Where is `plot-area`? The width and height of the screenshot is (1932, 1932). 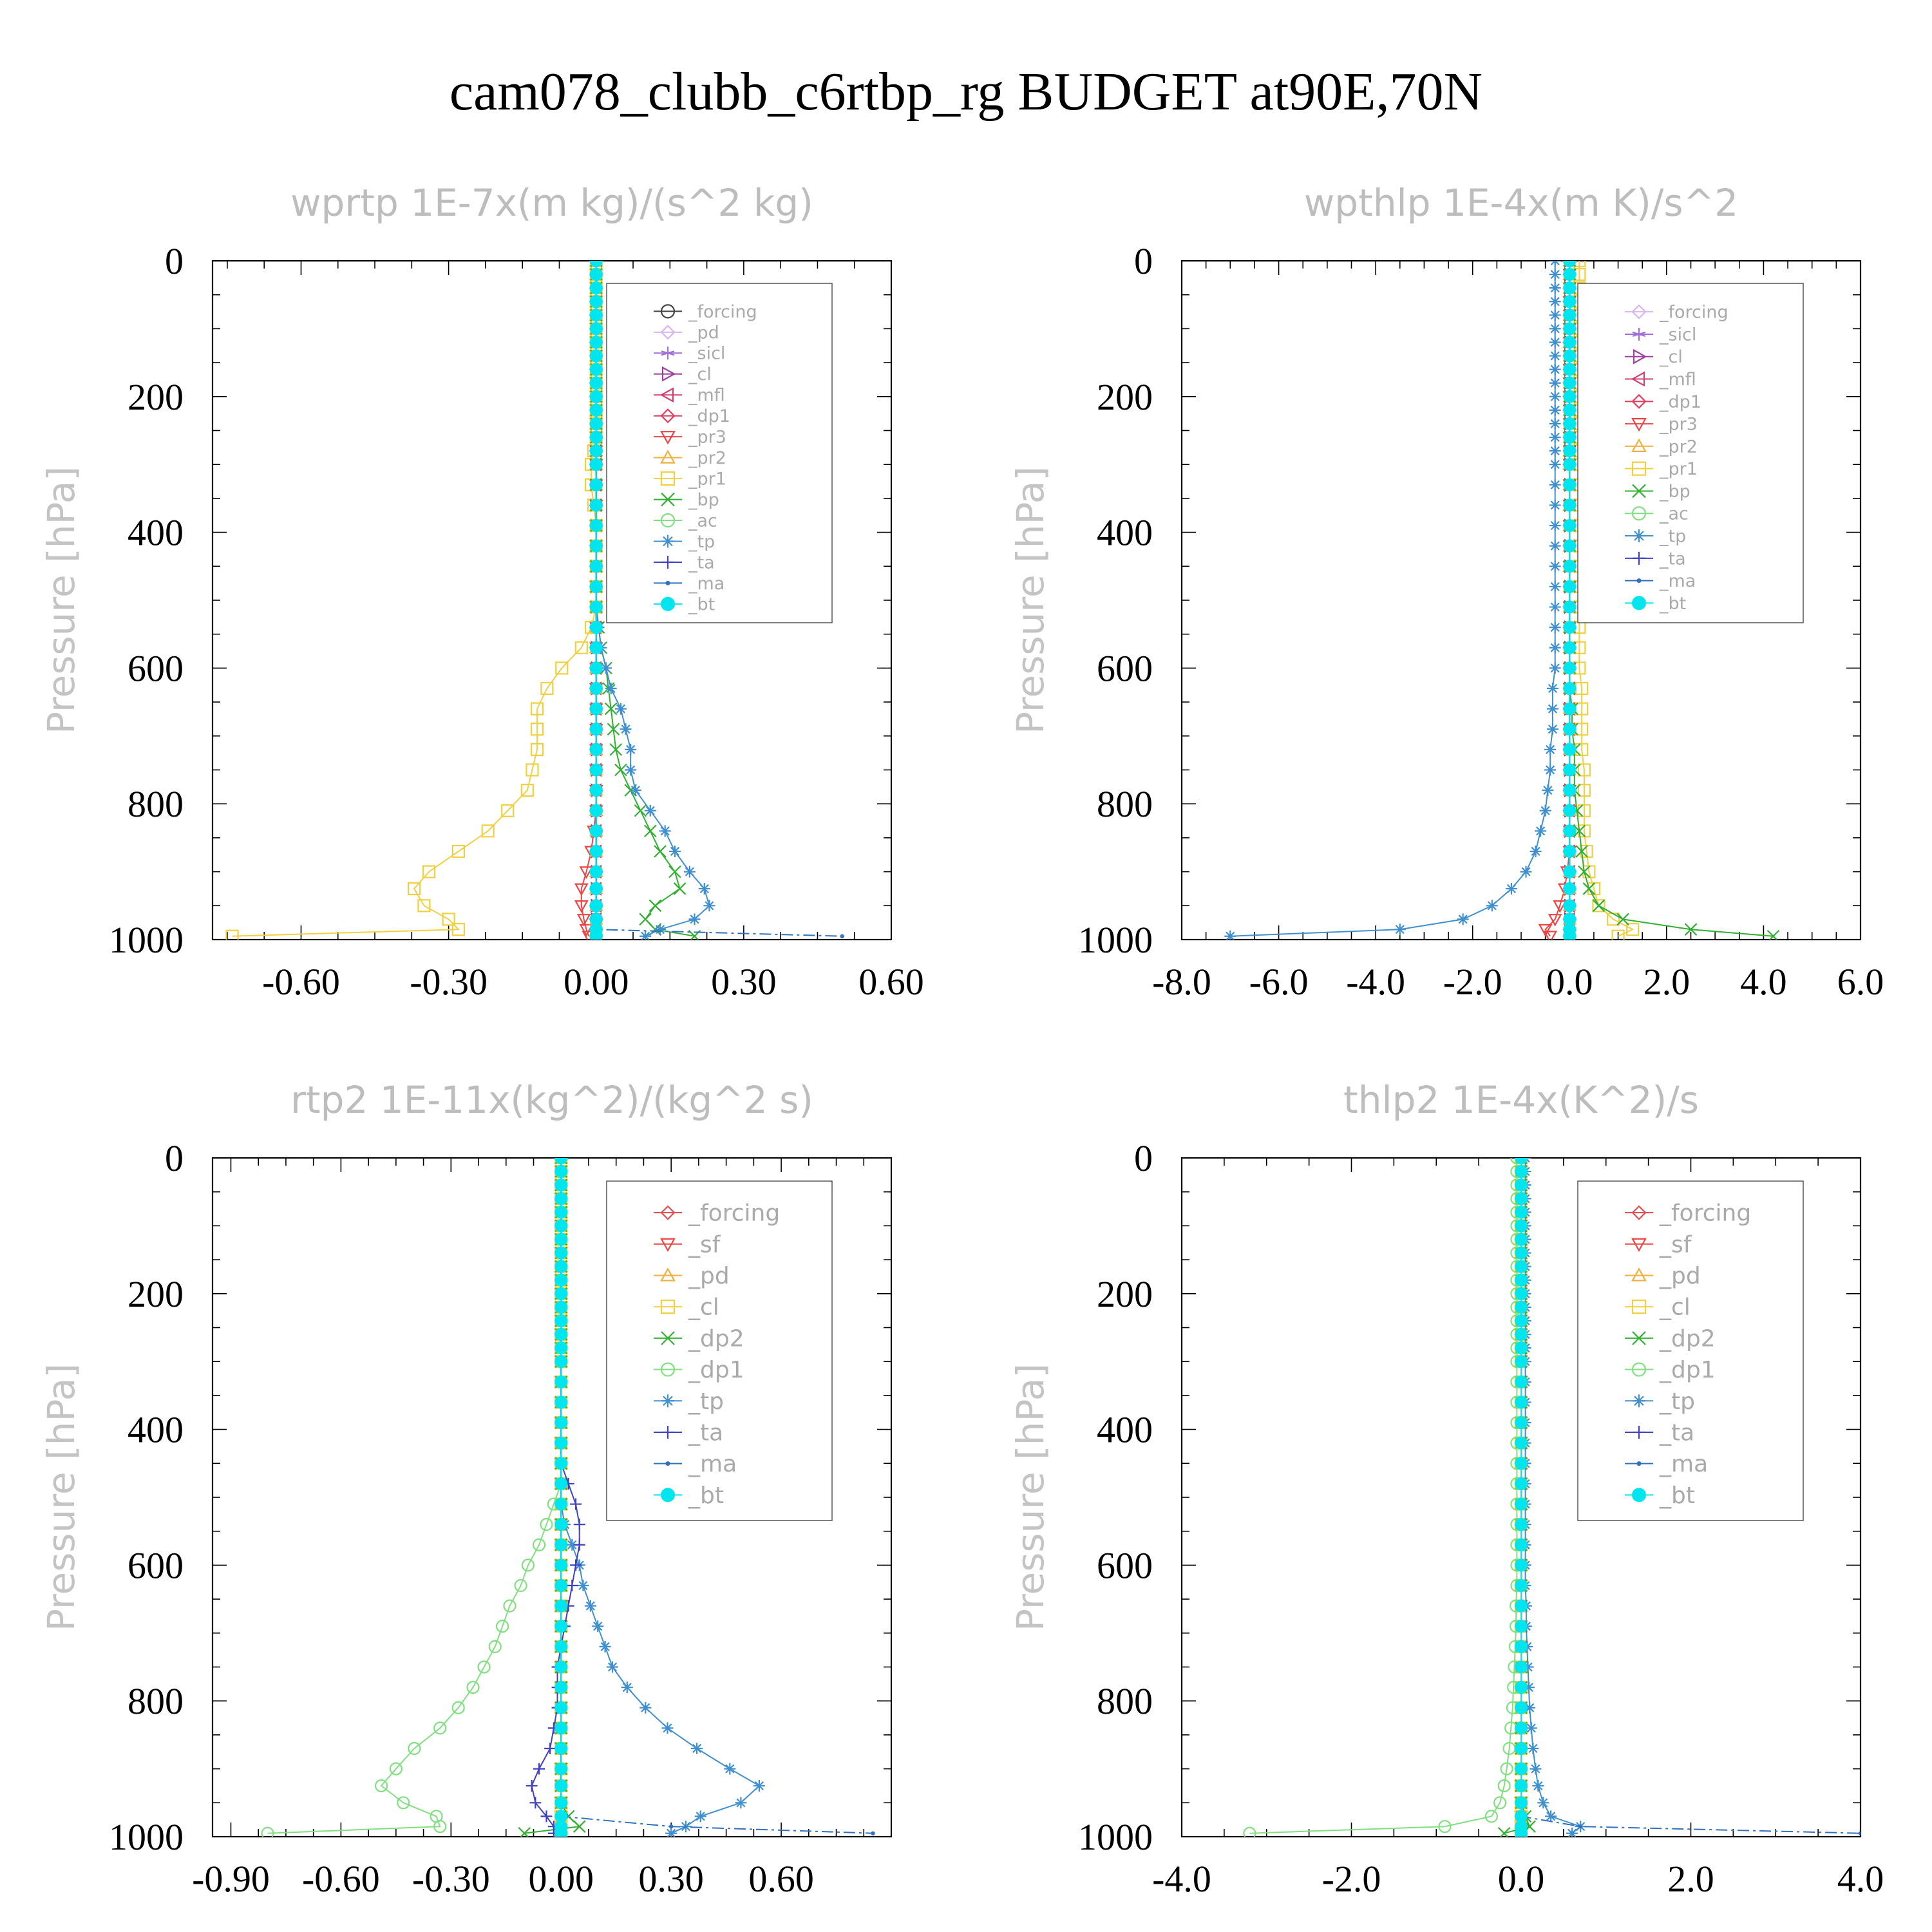
plot-area is located at coordinates (534, 601).